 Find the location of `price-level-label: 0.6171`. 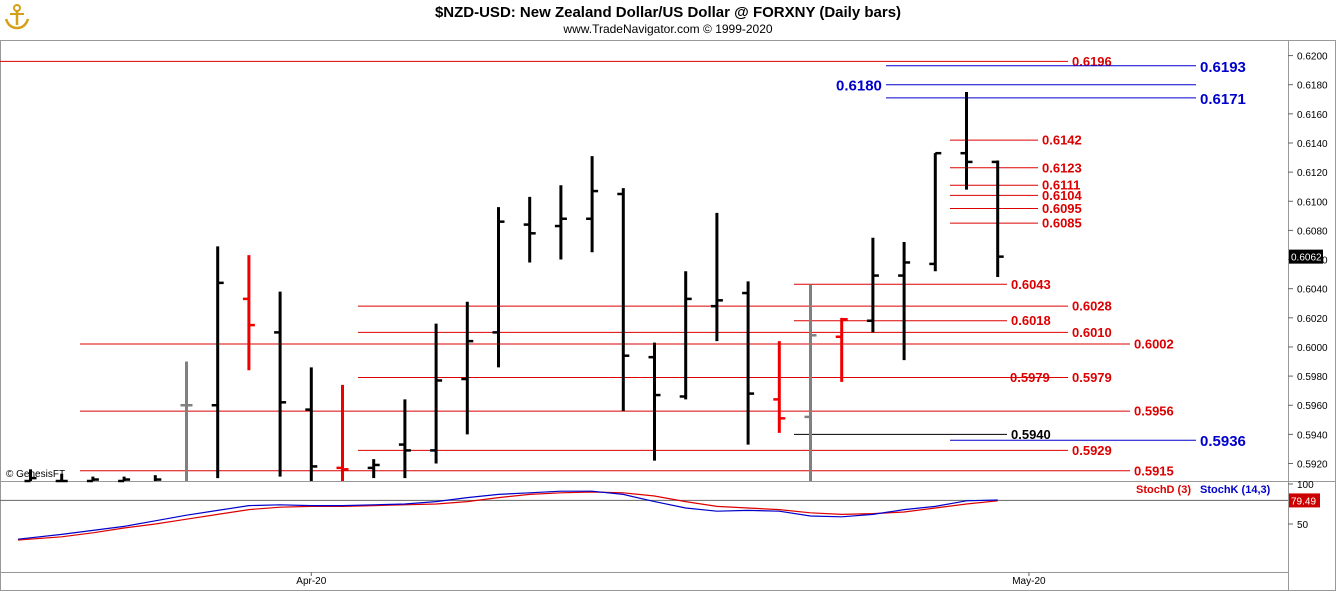

price-level-label: 0.6171 is located at coordinates (1223, 99).